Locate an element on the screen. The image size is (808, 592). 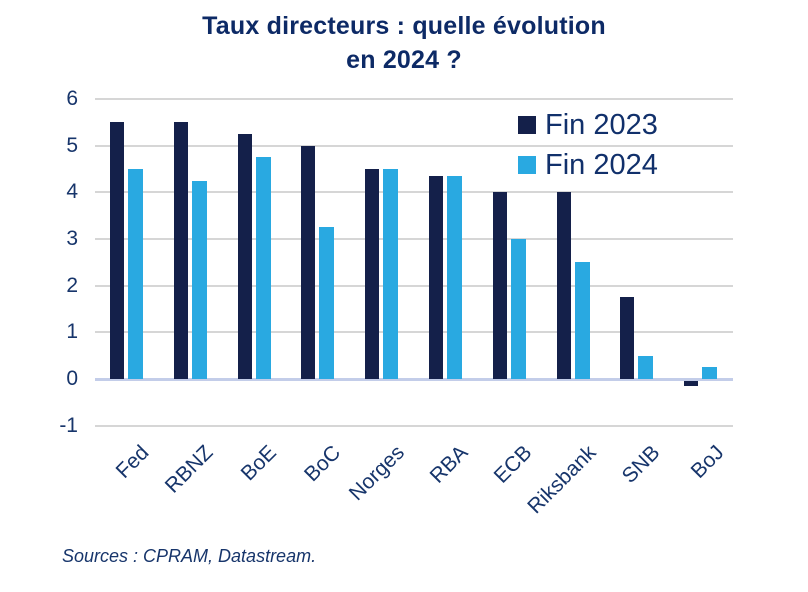
source-note: Sources : CPRAM, Datastream. is located at coordinates (189, 556).